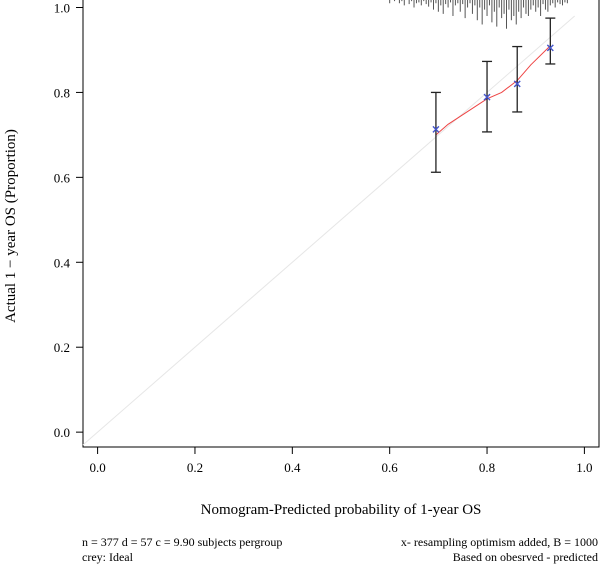 The width and height of the screenshot is (600, 566). What do you see at coordinates (11, 226) in the screenshot?
I see `y-axis-label: Actual 1 − year OS (Proportion)` at bounding box center [11, 226].